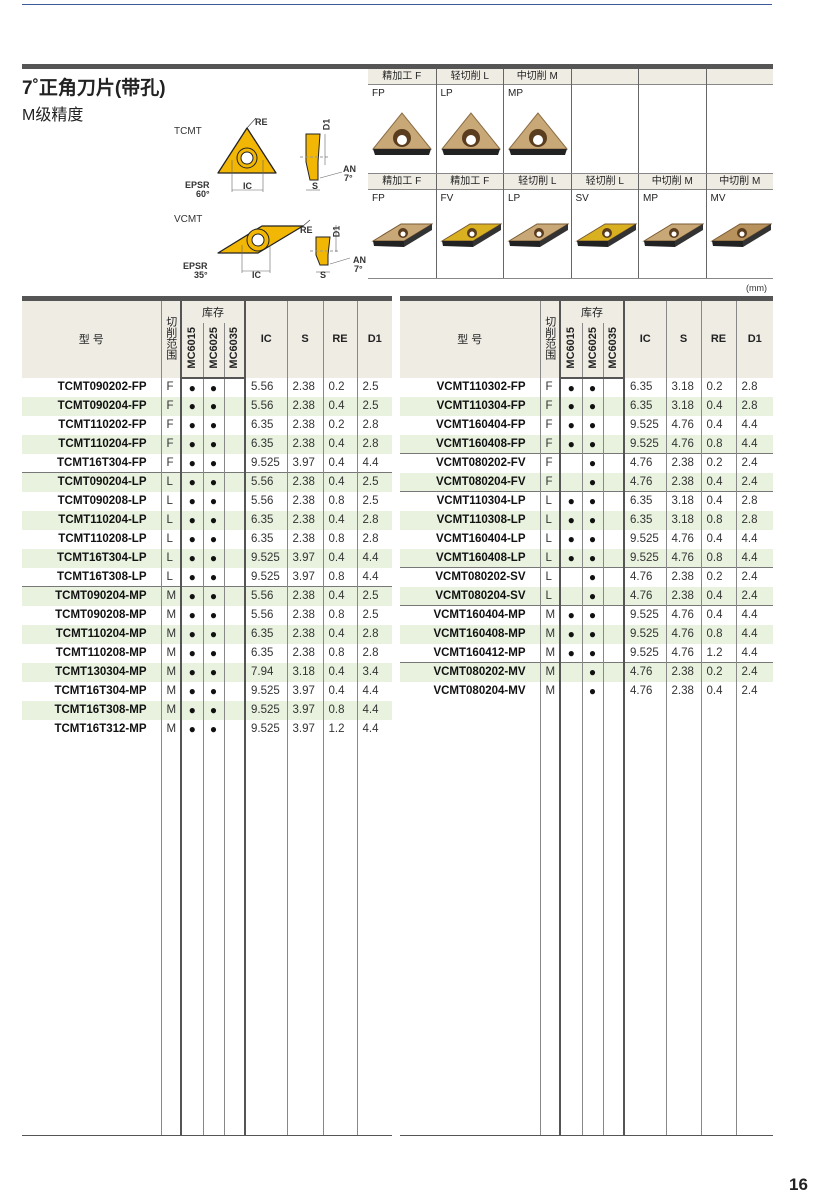 The image size is (839, 1202). I want to click on stock-header: 库存, so click(591, 309).